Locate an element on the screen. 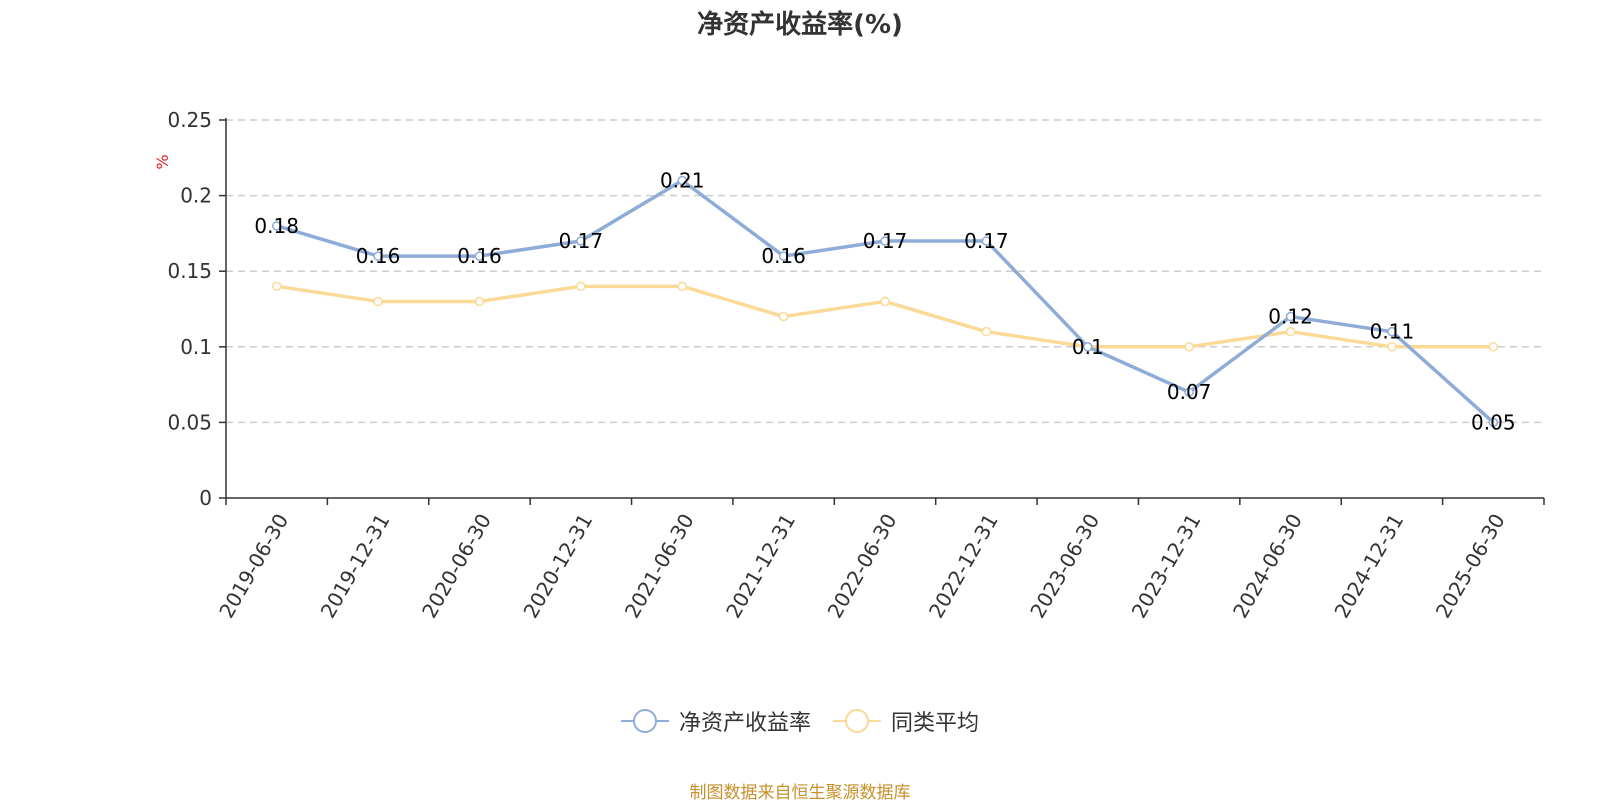 The height and width of the screenshot is (803, 1600). data-label: 0.21 is located at coordinates (682, 180).